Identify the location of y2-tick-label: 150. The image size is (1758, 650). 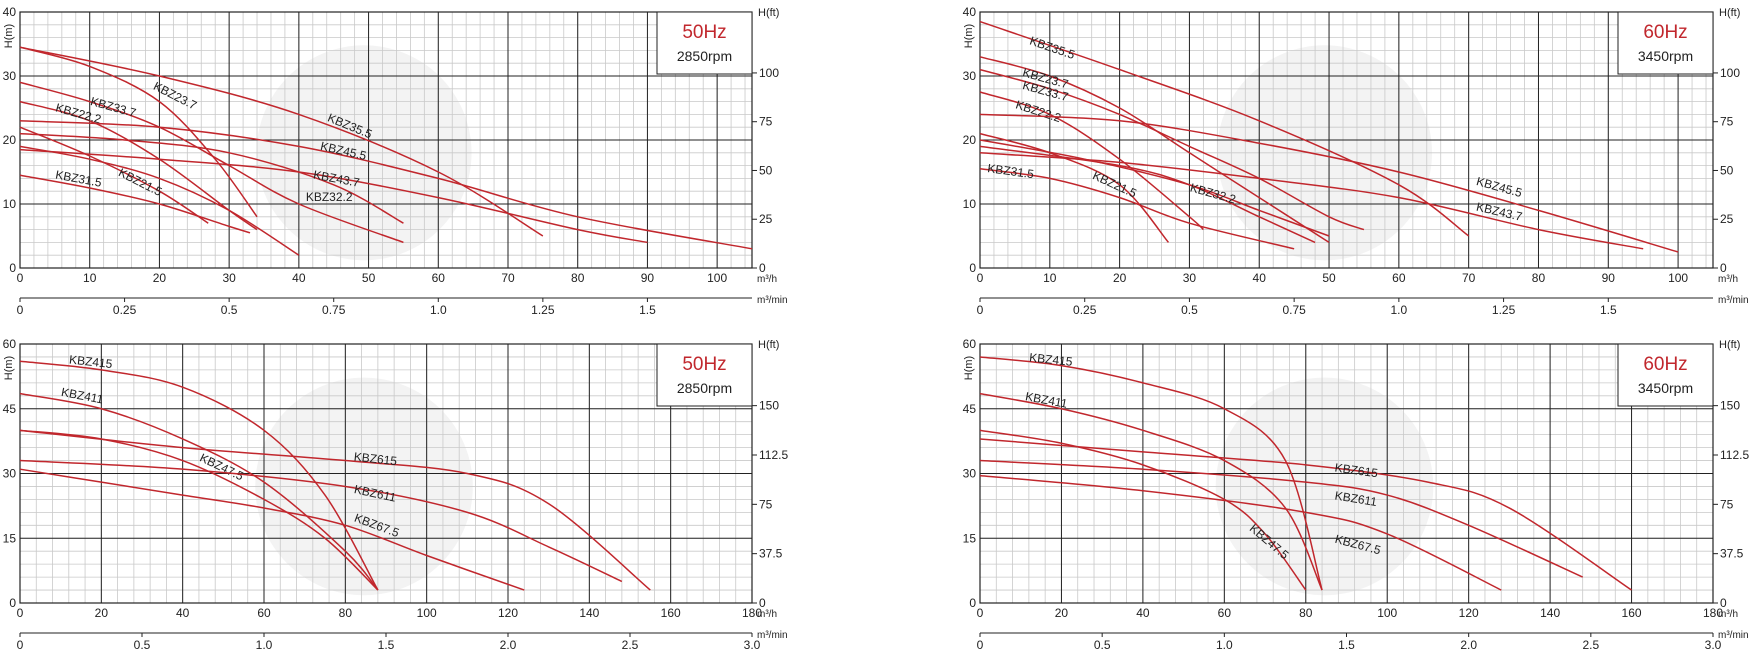
(1730, 406).